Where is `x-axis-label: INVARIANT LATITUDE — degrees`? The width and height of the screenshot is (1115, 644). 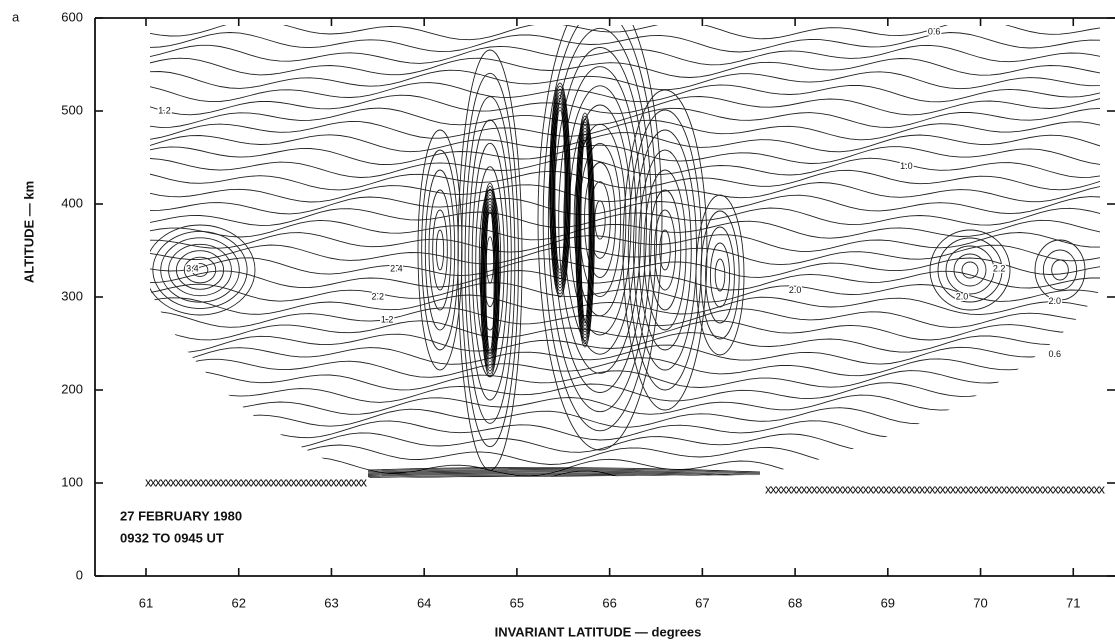 x-axis-label: INVARIANT LATITUDE — degrees is located at coordinates (598, 631).